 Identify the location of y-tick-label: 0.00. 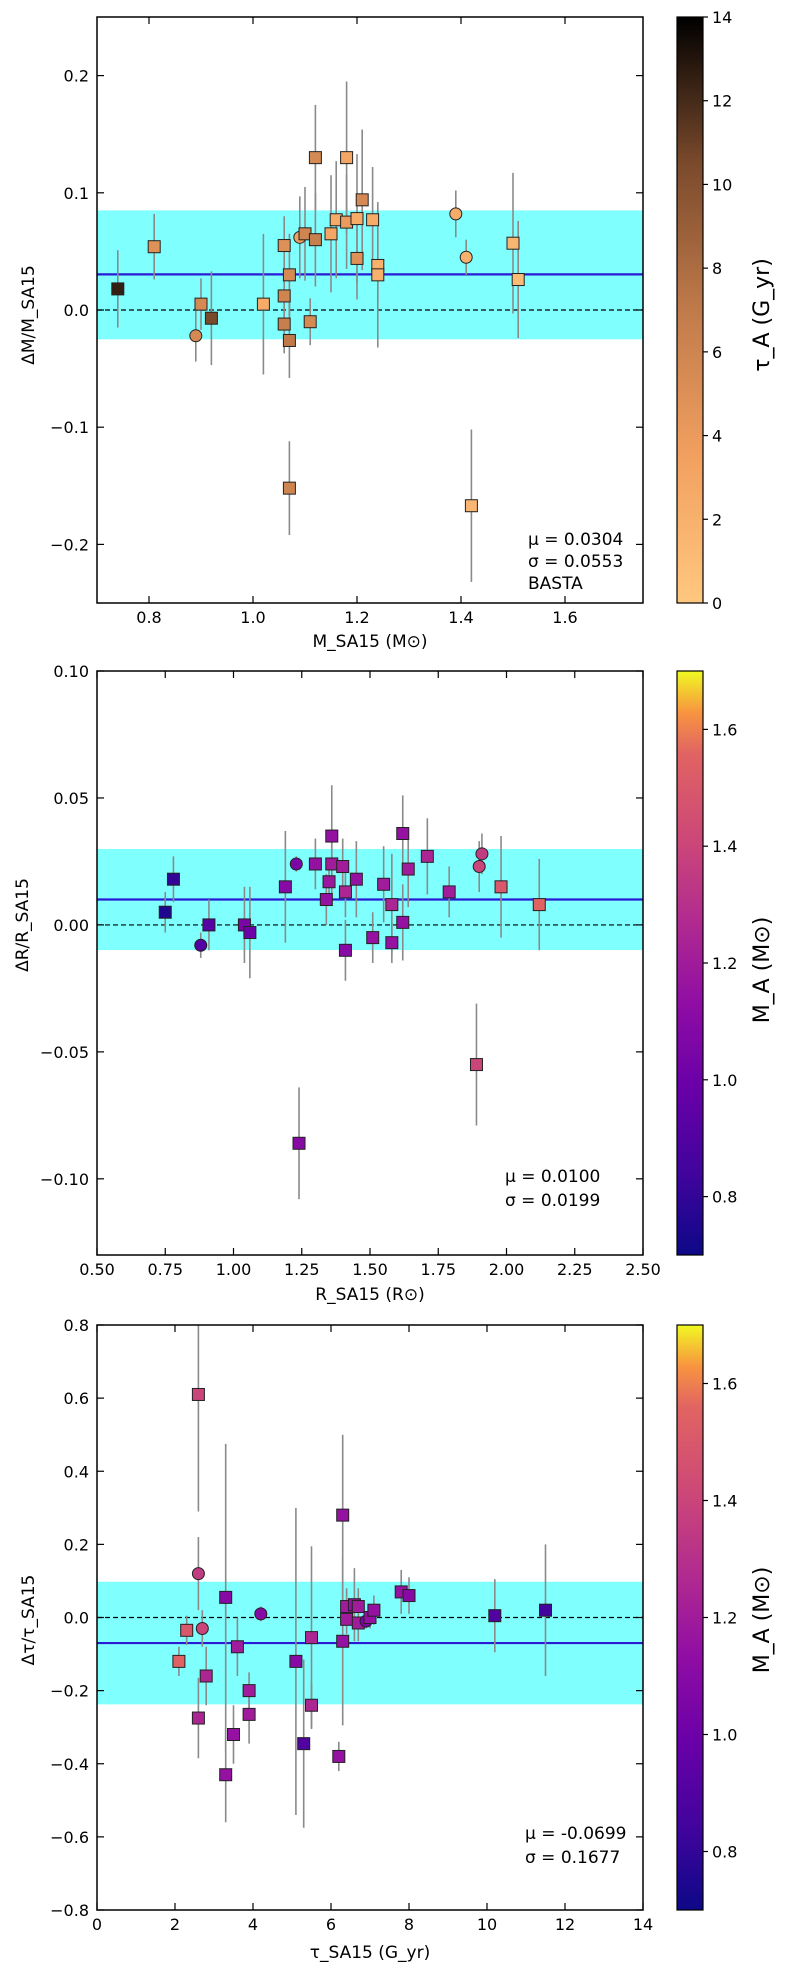
(71, 925).